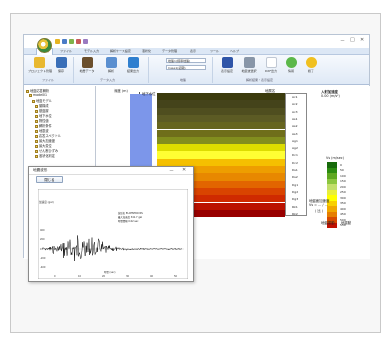  Describe the element at coordinates (87, 62) in the screenshot. I see `layer-icon` at that location.